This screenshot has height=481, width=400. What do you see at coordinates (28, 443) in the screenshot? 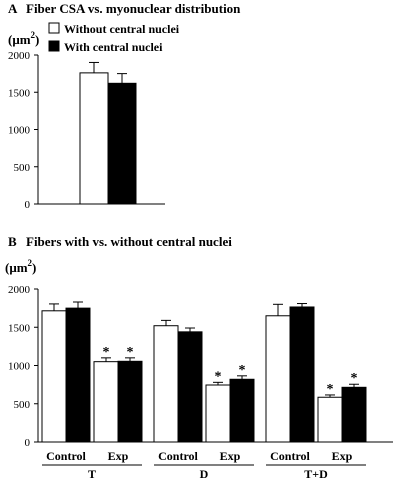
I see `chart-b-y-tick-label: 0` at bounding box center [28, 443].